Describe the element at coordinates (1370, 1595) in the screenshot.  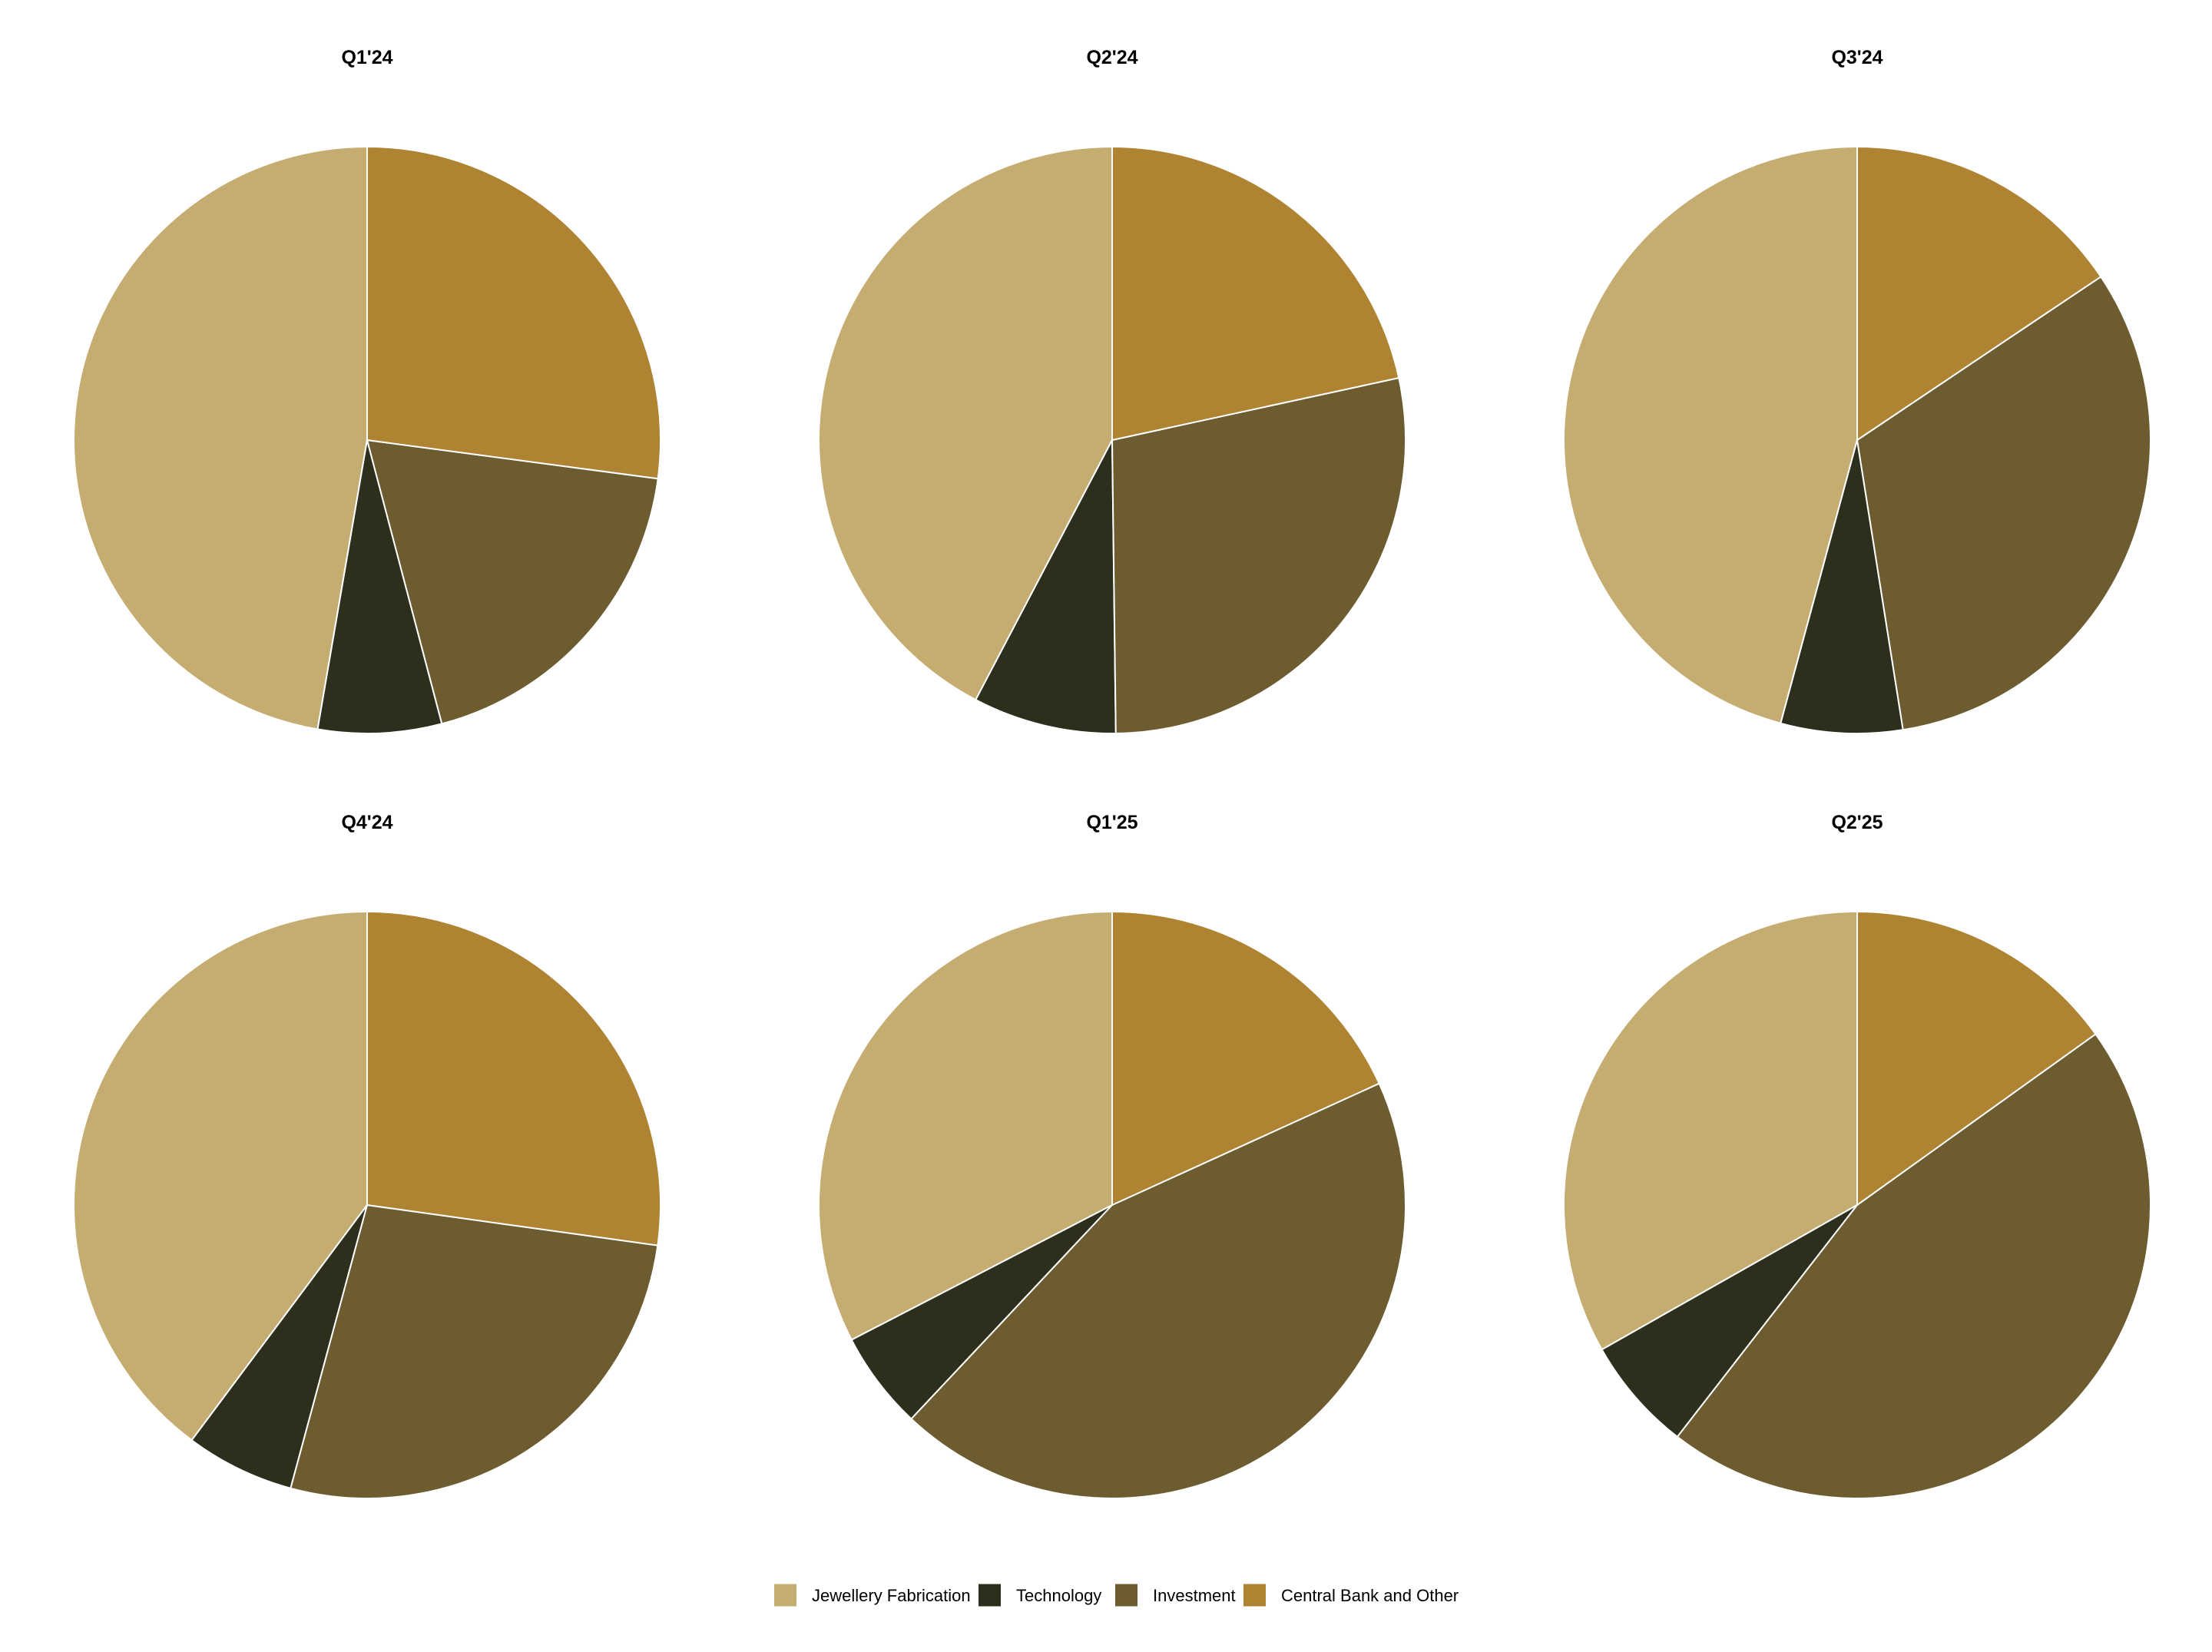
I see `legend-label: Central Bank and Other` at that location.